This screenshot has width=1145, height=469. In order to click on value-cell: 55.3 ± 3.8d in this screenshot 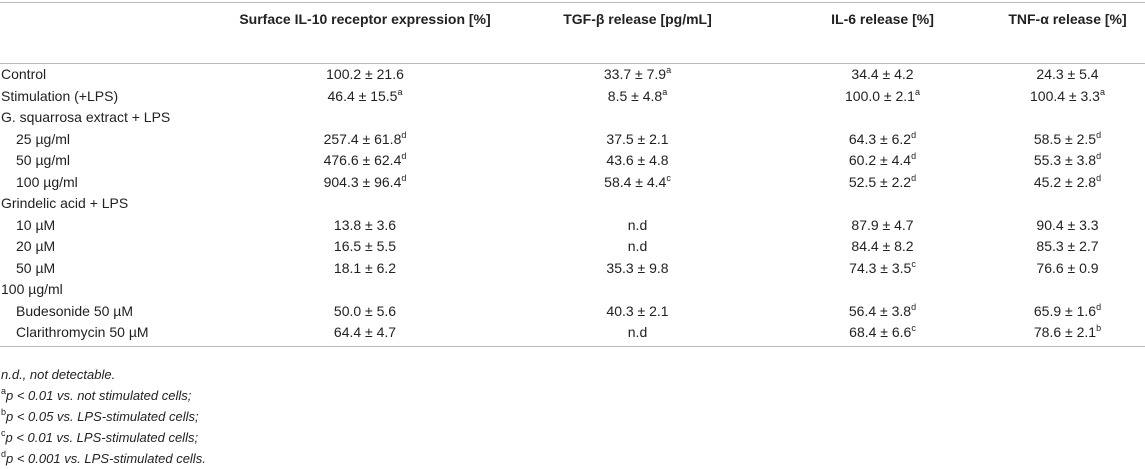, I will do `click(1067, 161)`.